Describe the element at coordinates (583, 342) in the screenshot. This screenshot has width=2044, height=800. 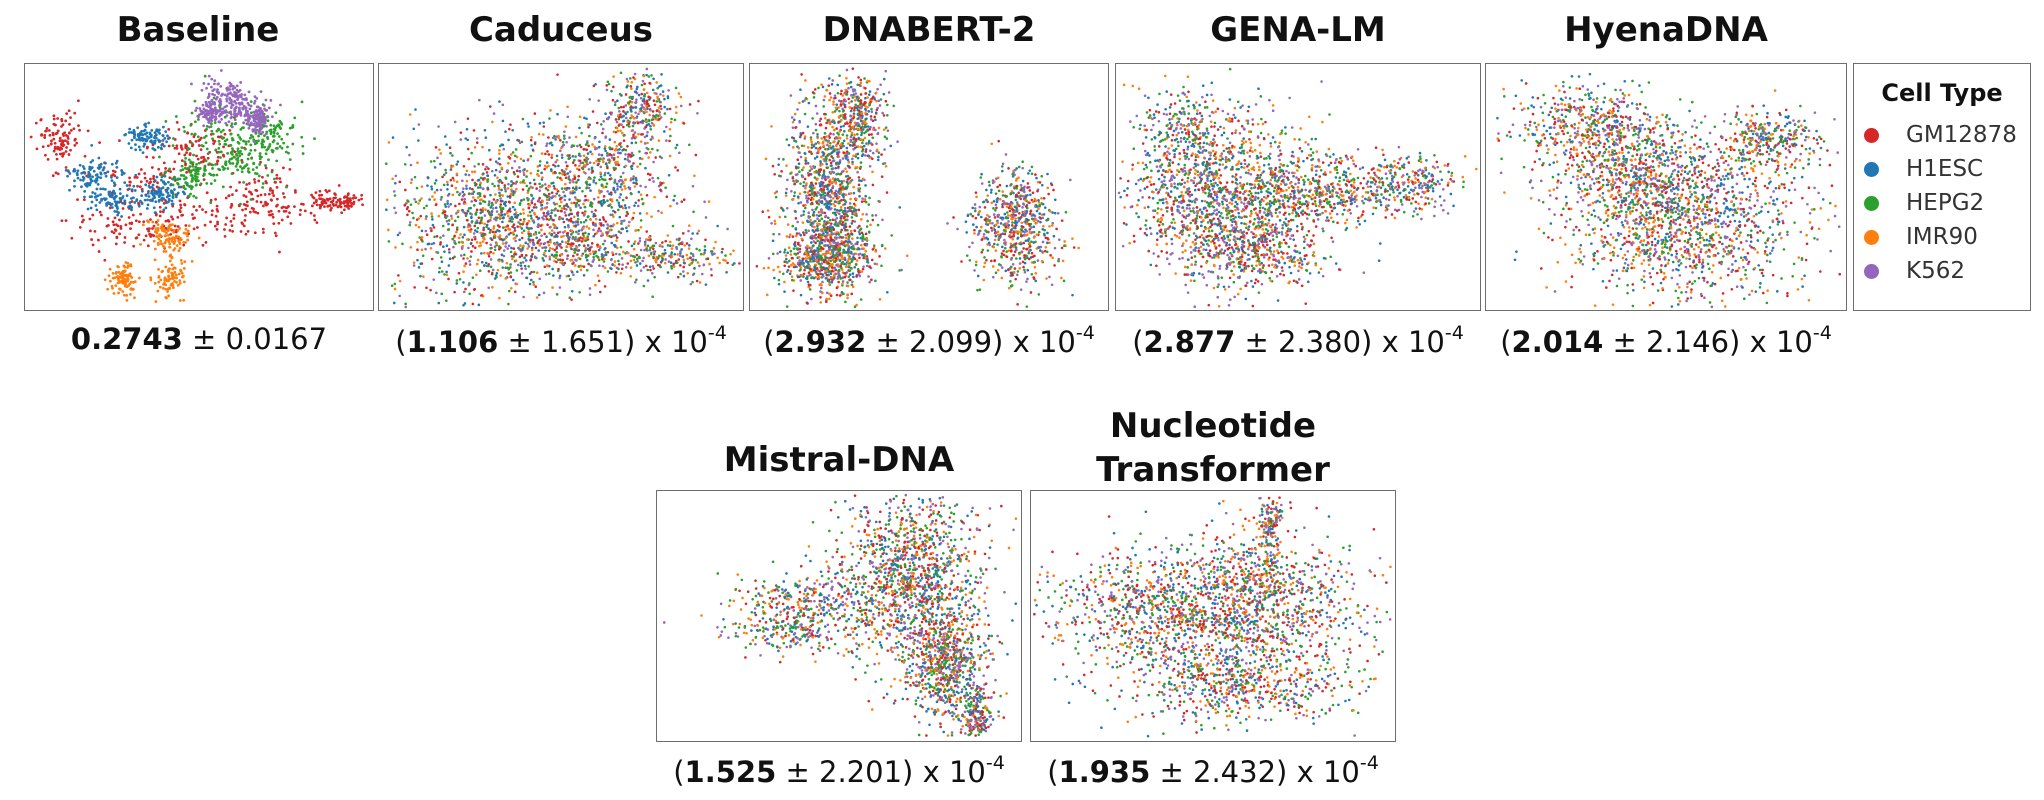
I see `score-sd: 1.651` at that location.